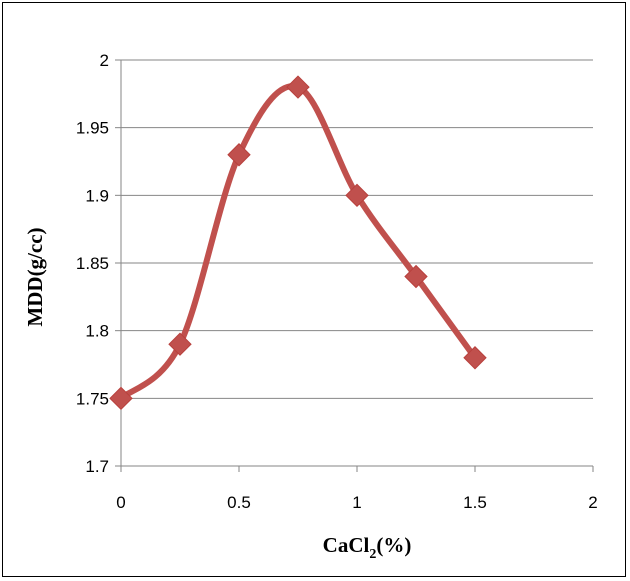  What do you see at coordinates (120, 502) in the screenshot?
I see `x-tick-label: 0` at bounding box center [120, 502].